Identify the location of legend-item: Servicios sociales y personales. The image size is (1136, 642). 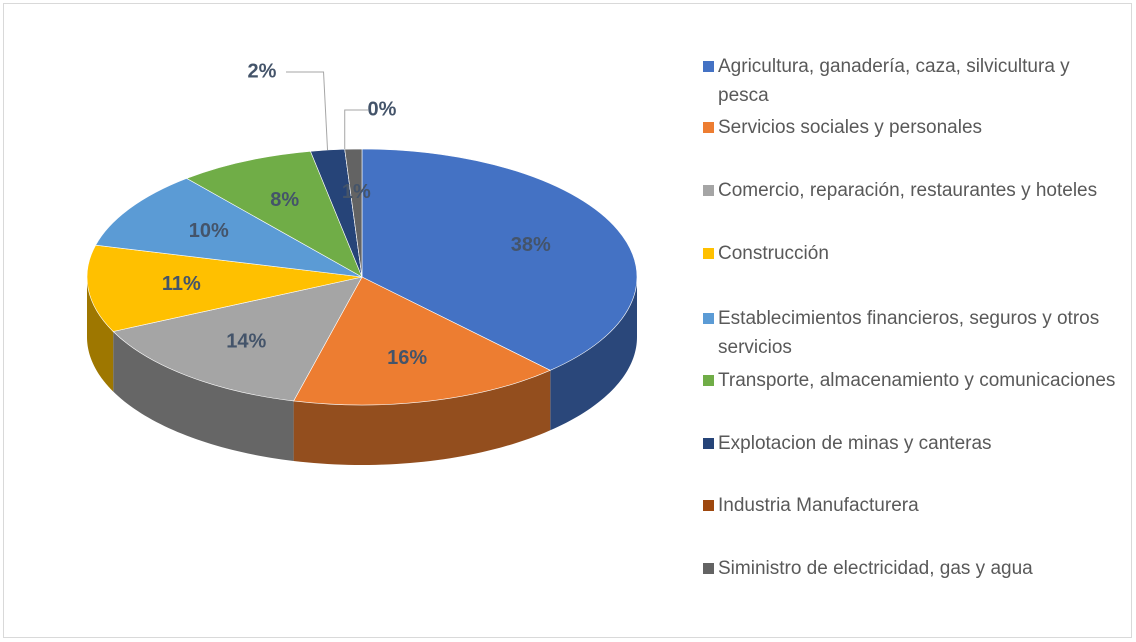
(910, 127).